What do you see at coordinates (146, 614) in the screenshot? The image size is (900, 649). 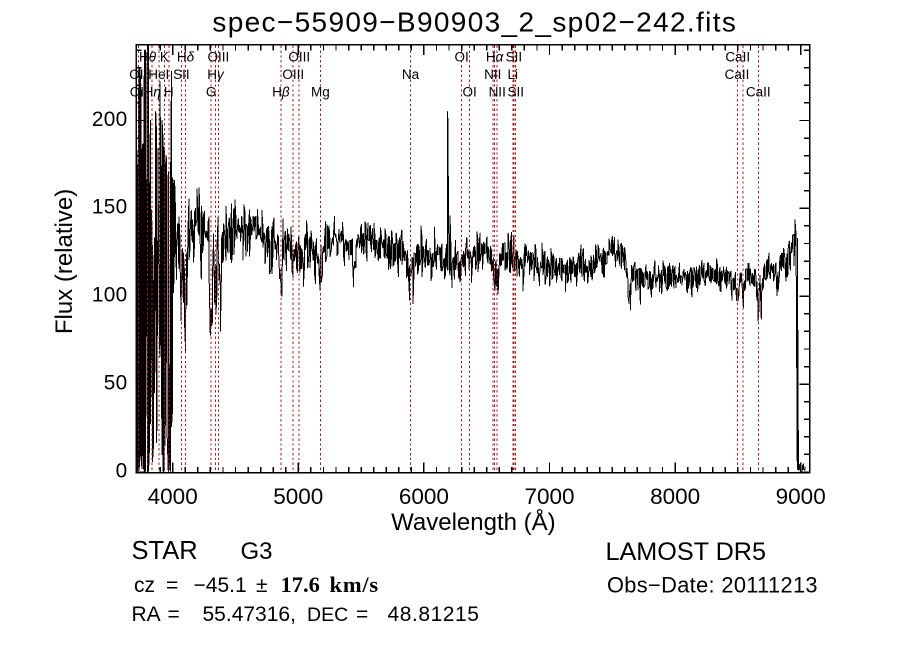 I see `svg-text: RA` at bounding box center [146, 614].